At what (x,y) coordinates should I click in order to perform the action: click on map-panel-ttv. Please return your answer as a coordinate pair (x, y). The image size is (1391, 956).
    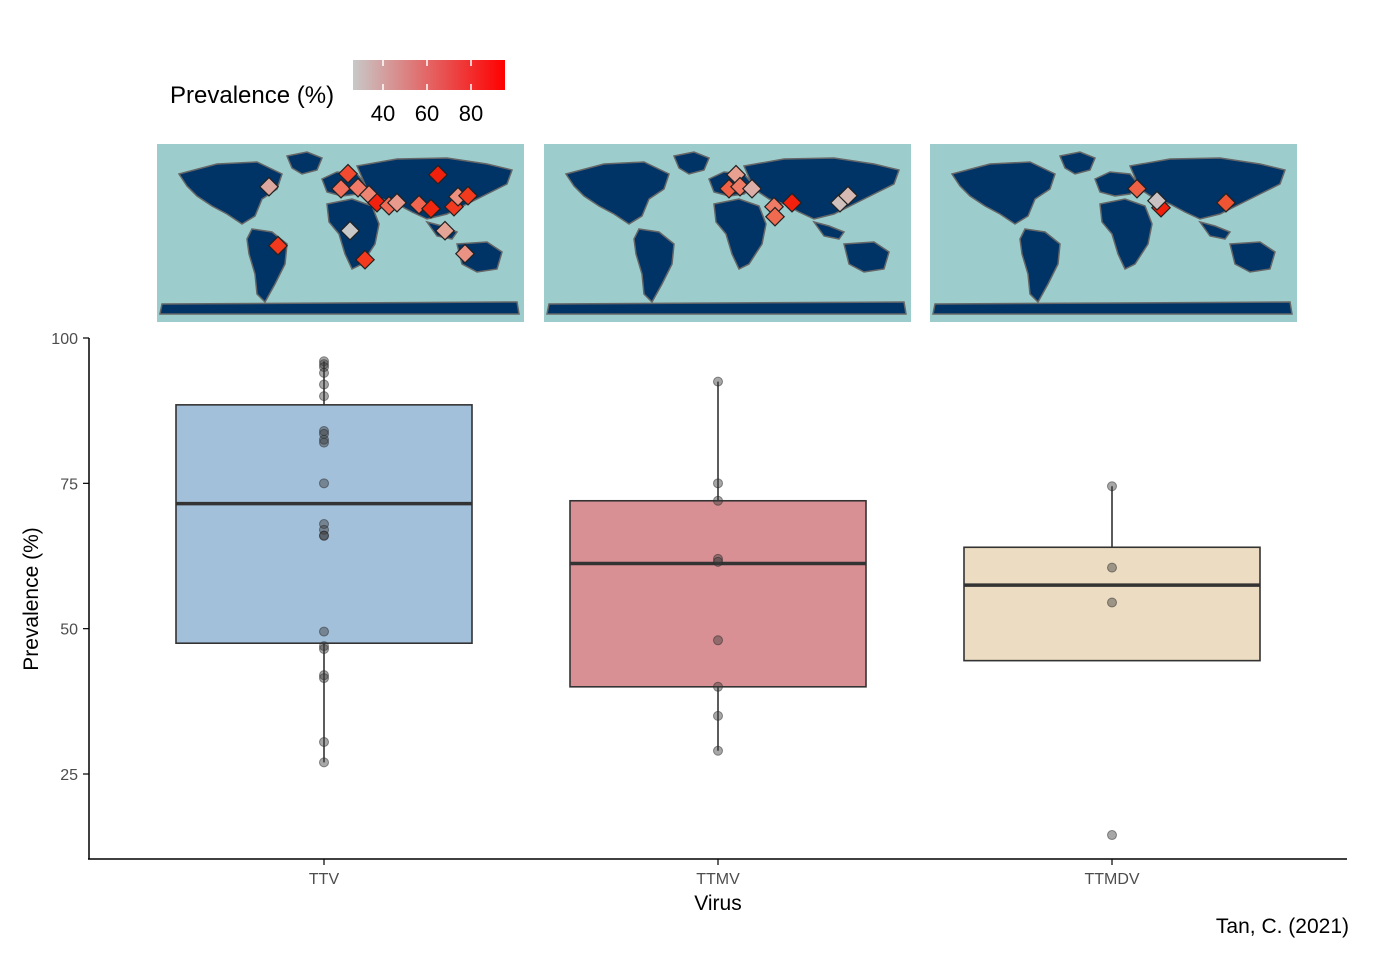
    Looking at the image, I should click on (340, 233).